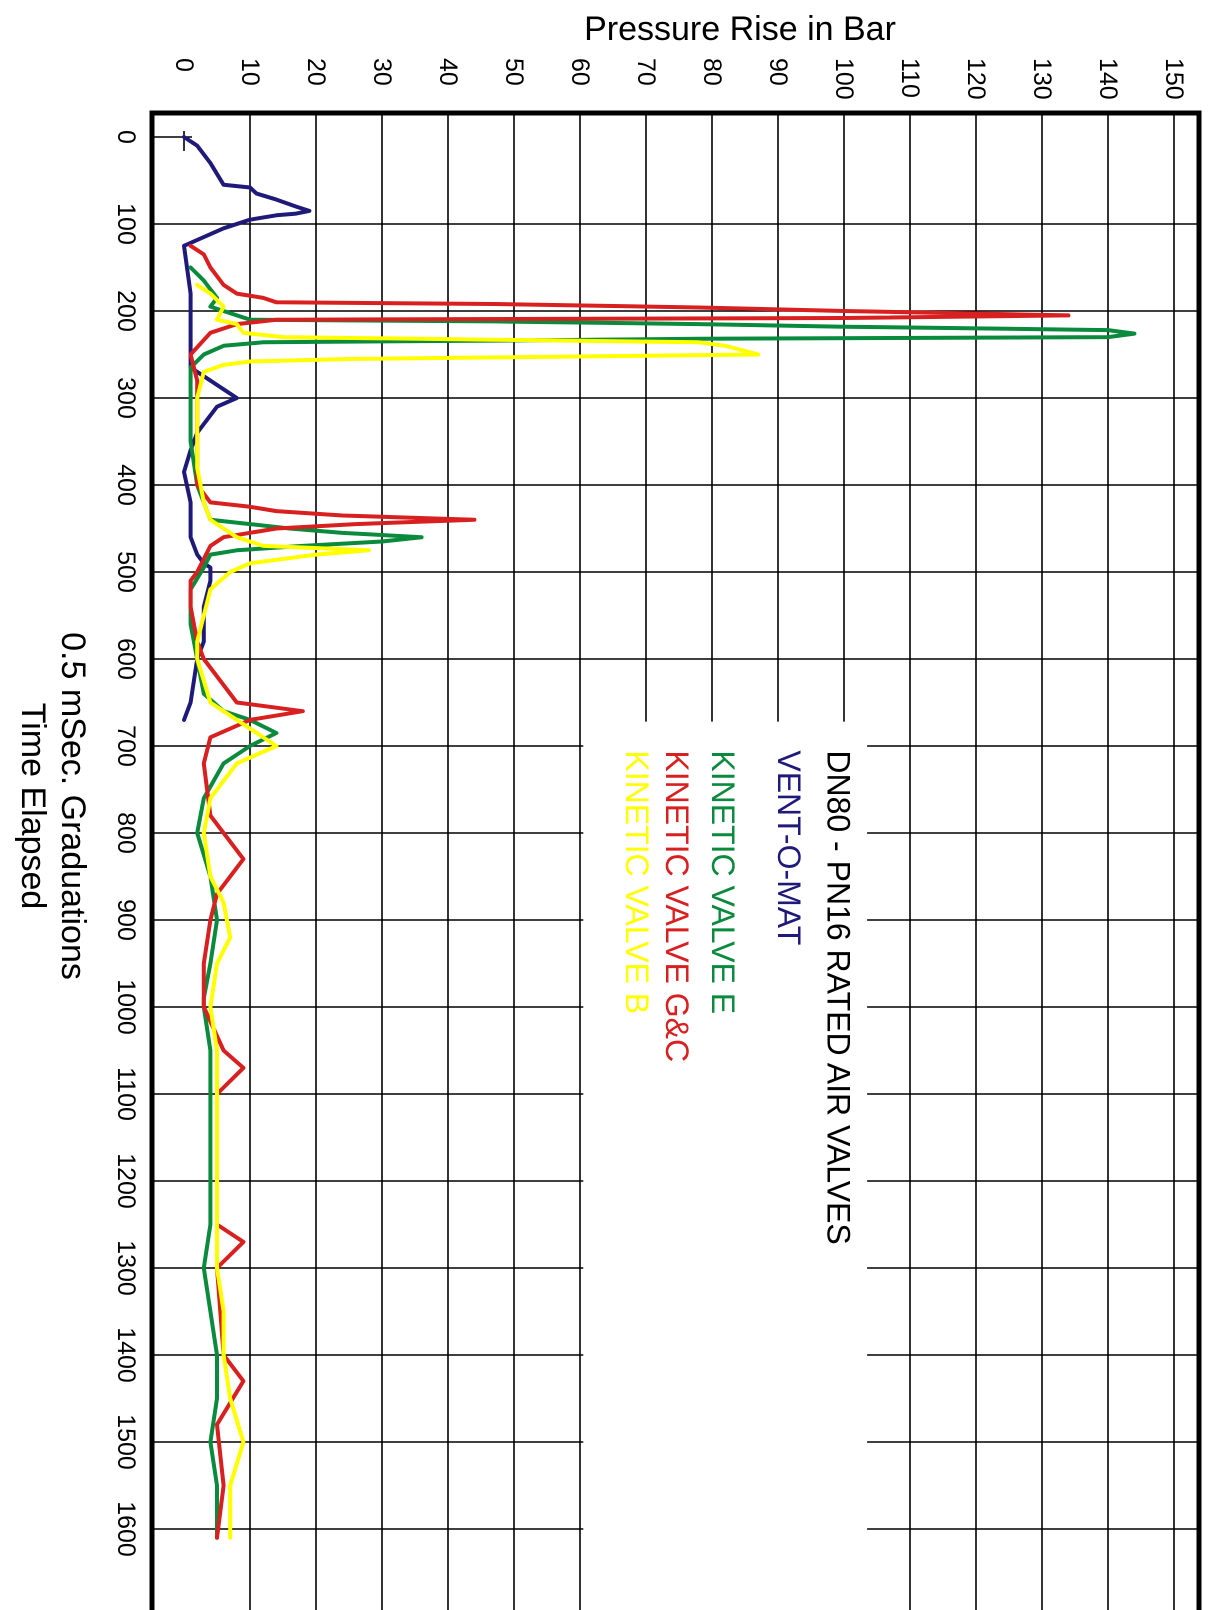 The width and height of the screenshot is (1219, 1610). I want to click on time-tick-label: 0, so click(126, 137).